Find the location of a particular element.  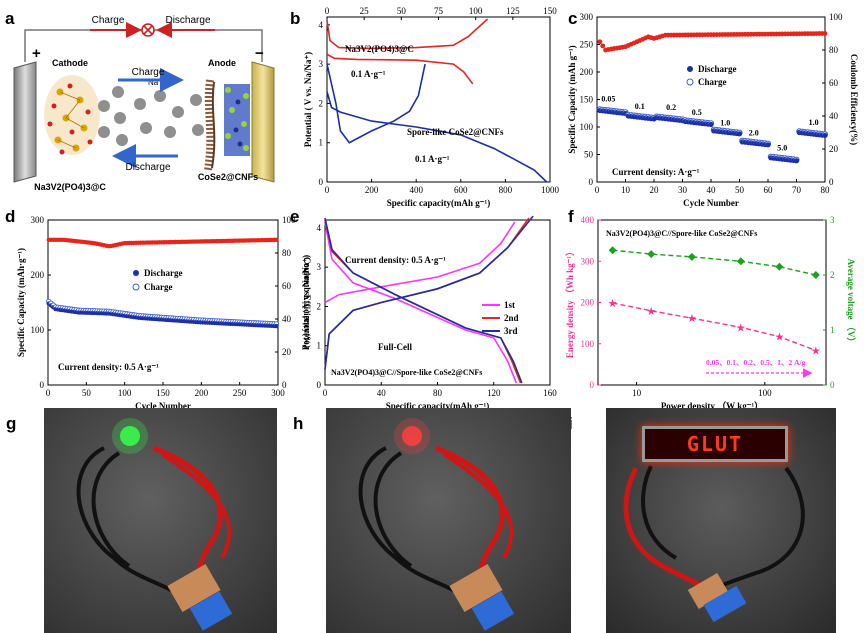

chart-b-x-tick-label: 400 is located at coordinates (416, 190).